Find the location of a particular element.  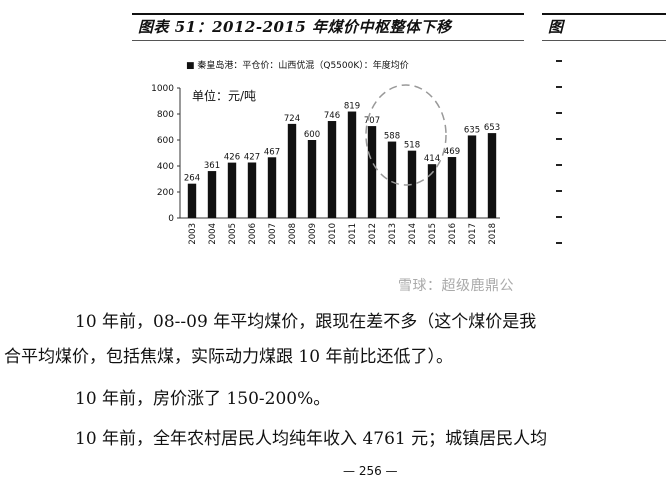

x-tick-label: 2013 is located at coordinates (393, 234).